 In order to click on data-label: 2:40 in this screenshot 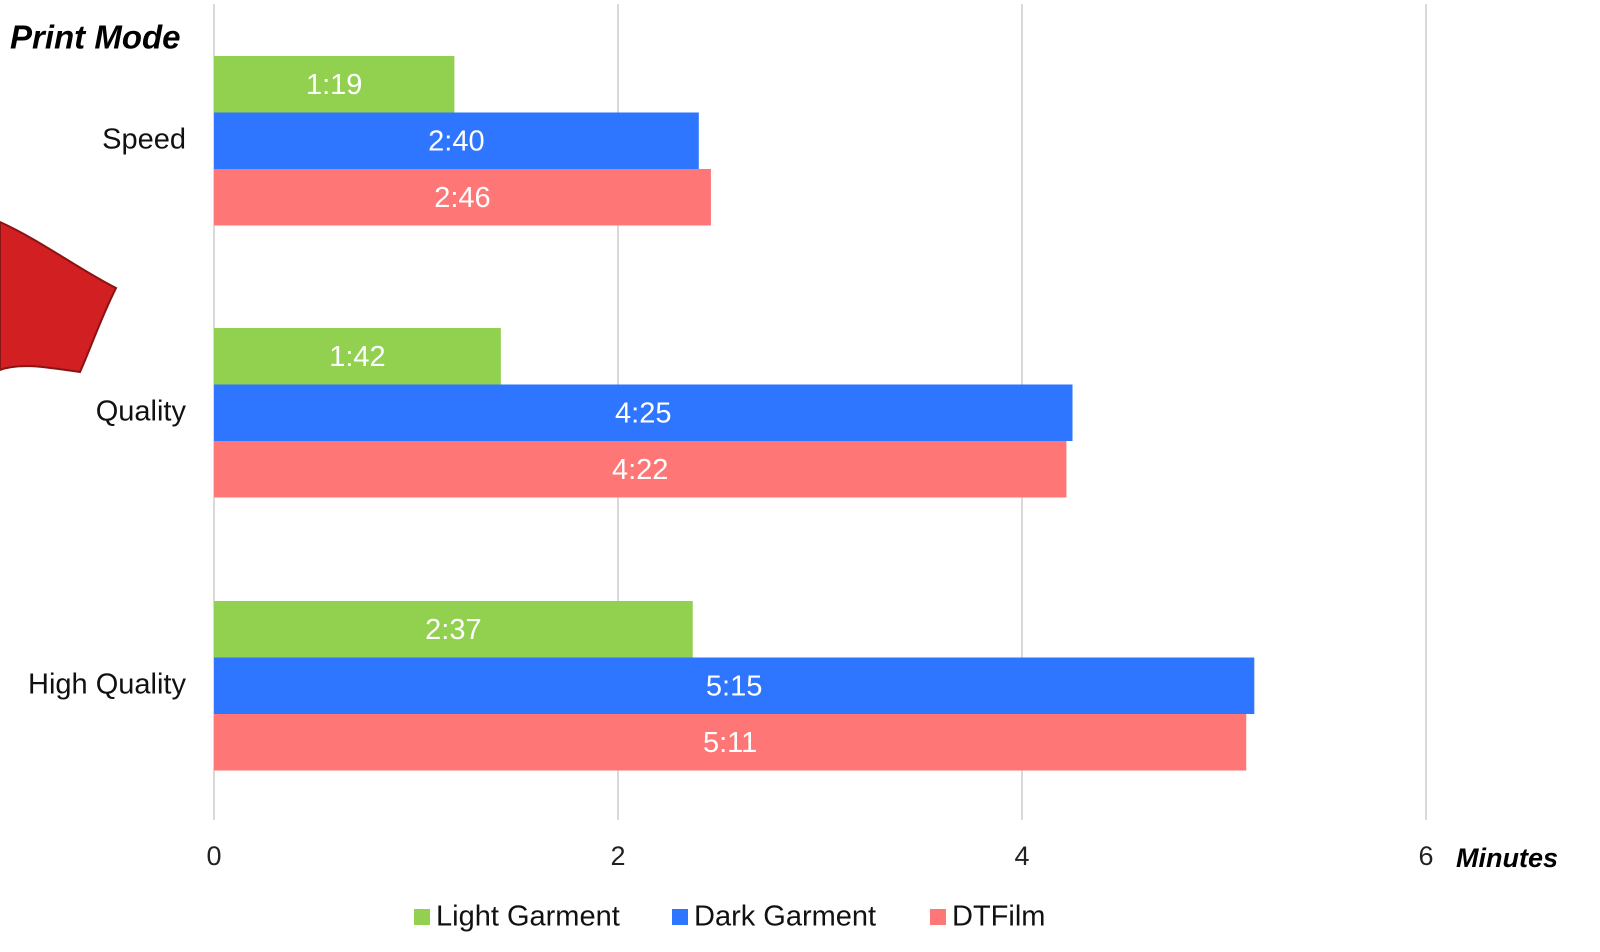, I will do `click(456, 141)`.